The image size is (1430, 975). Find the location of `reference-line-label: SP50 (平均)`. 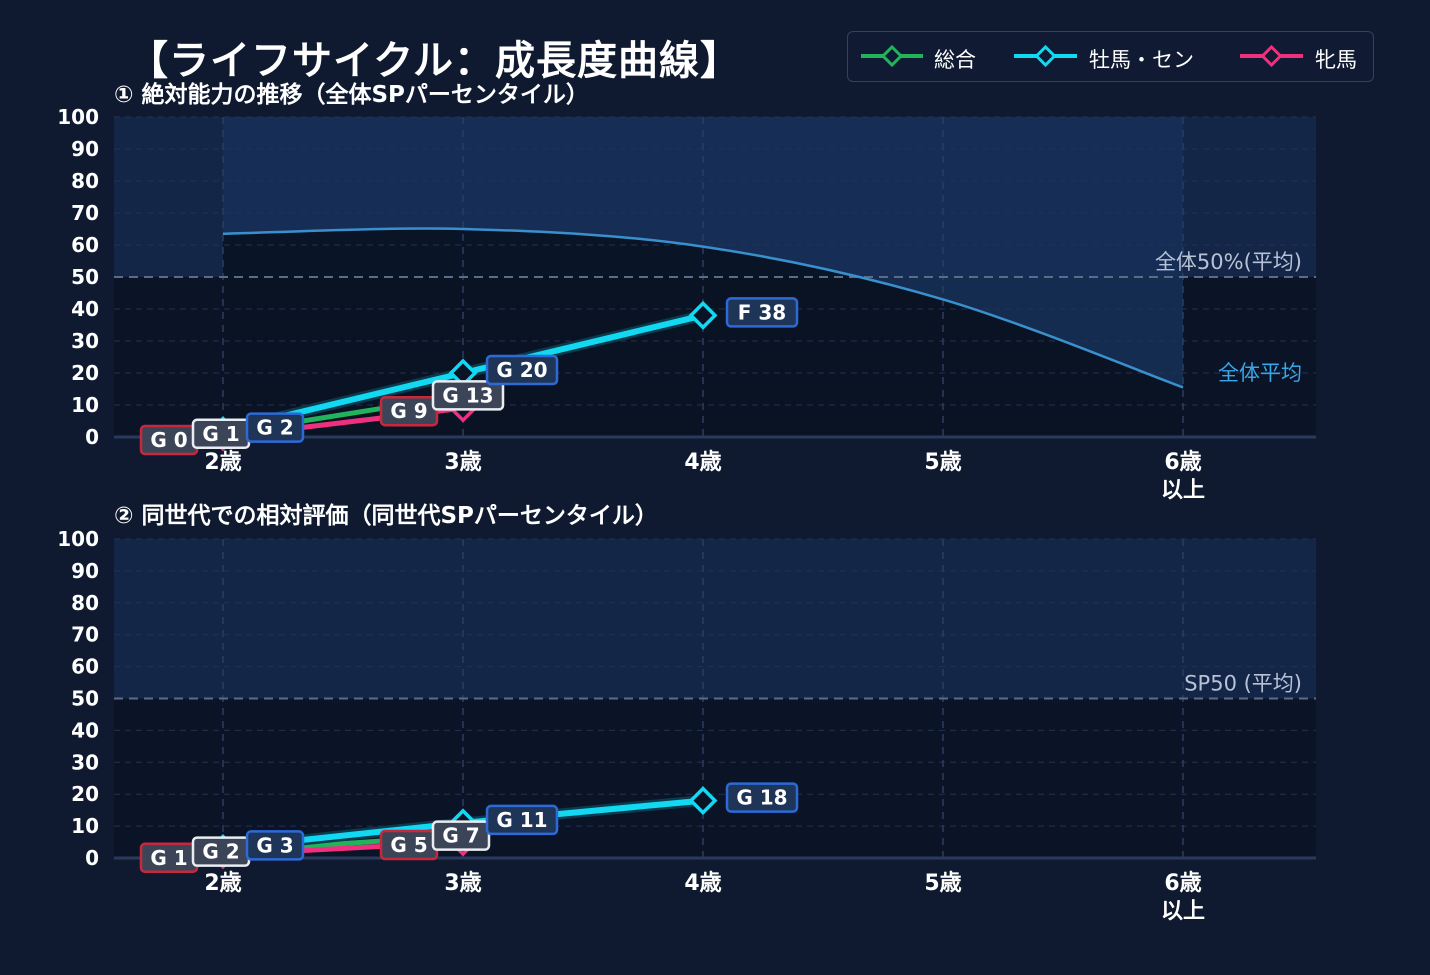

reference-line-label: SP50 (平均) is located at coordinates (1243, 684).